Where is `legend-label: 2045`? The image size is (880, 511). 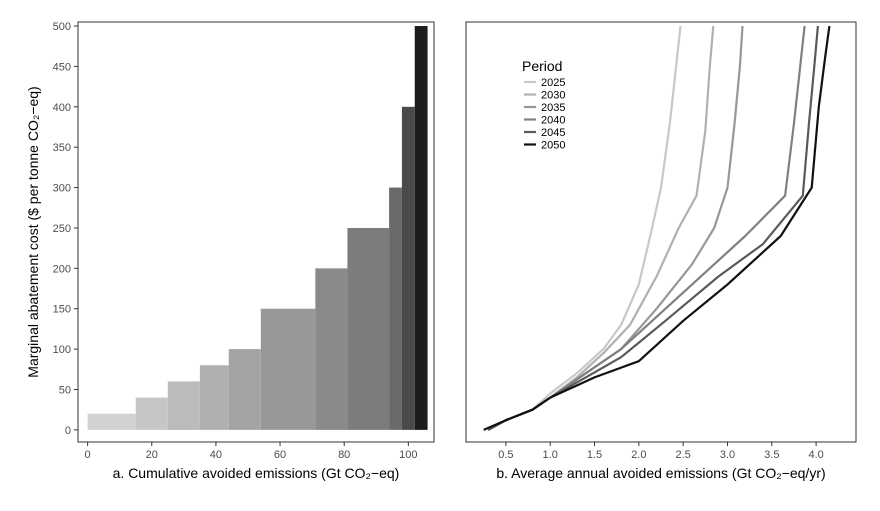 legend-label: 2045 is located at coordinates (553, 133).